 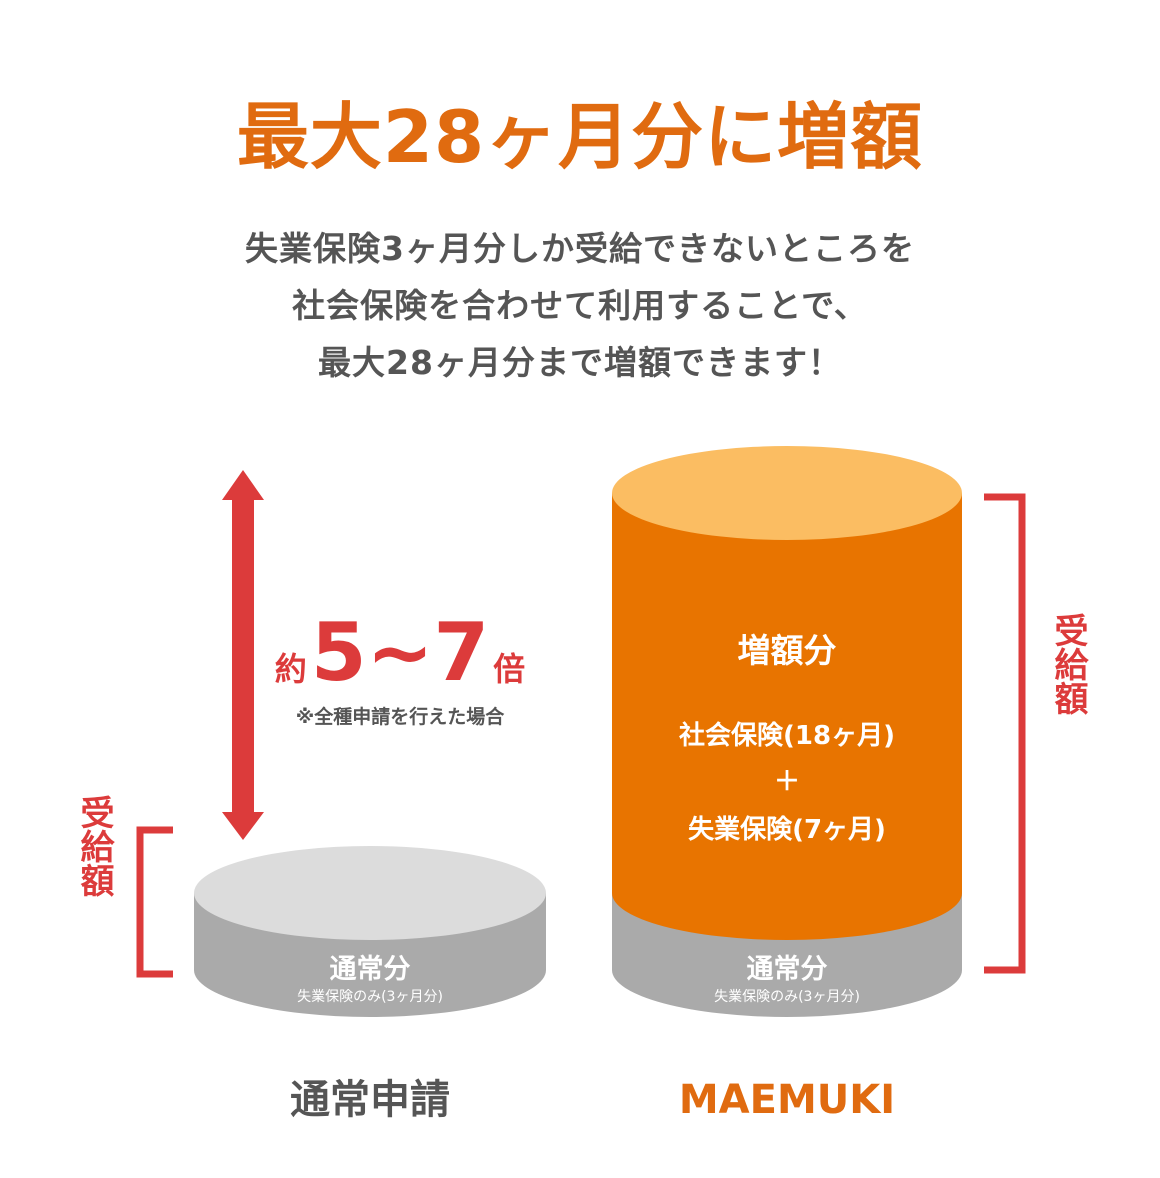 What do you see at coordinates (787, 1100) in the screenshot?
I see `right-caption: MAEMUKI` at bounding box center [787, 1100].